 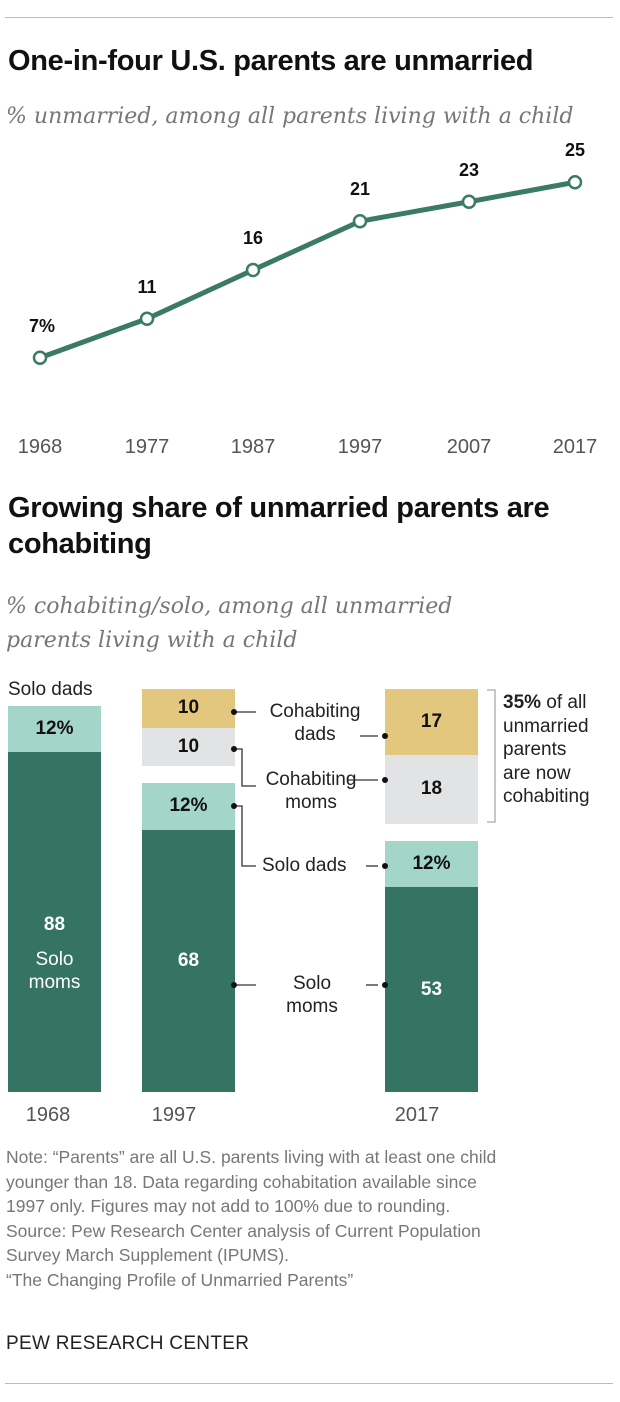 I want to click on data-label: 25, so click(x=575, y=150).